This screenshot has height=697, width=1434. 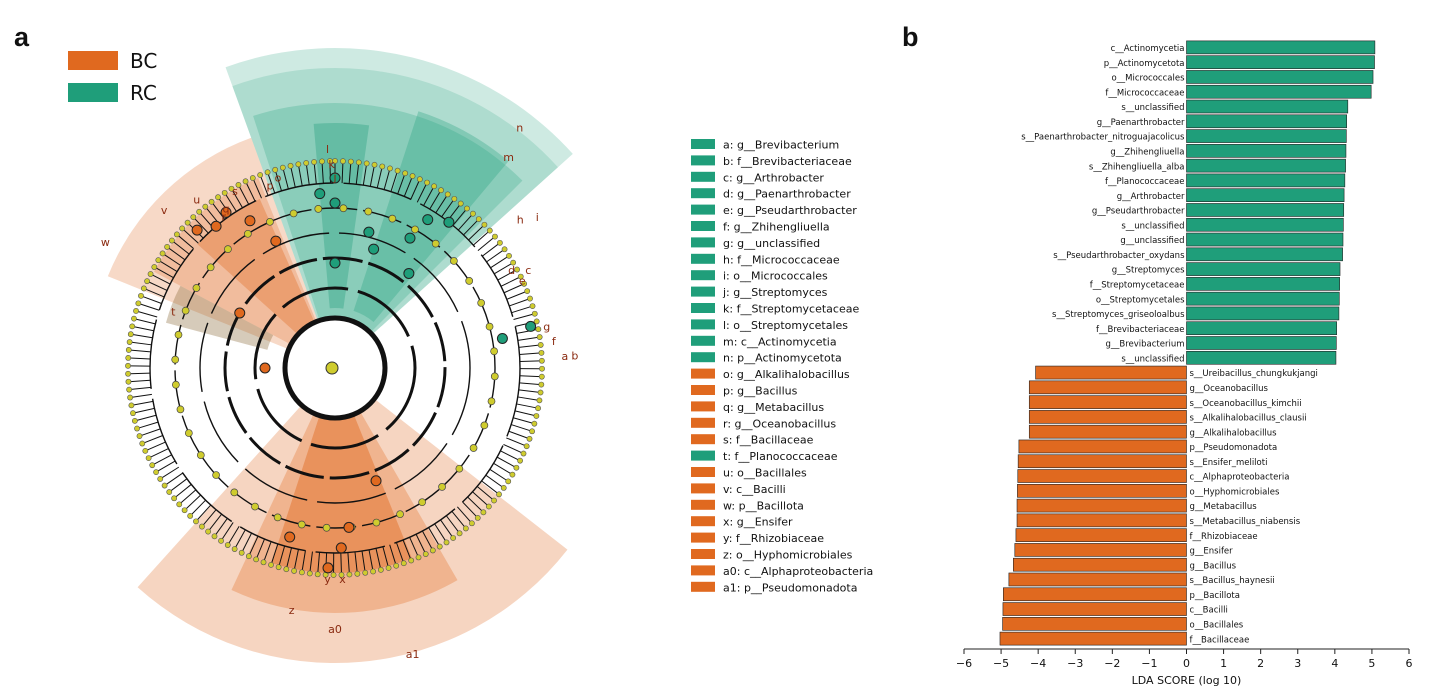 What do you see at coordinates (1152, 108) in the screenshot?
I see `bar-label: s__unclassified` at bounding box center [1152, 108].